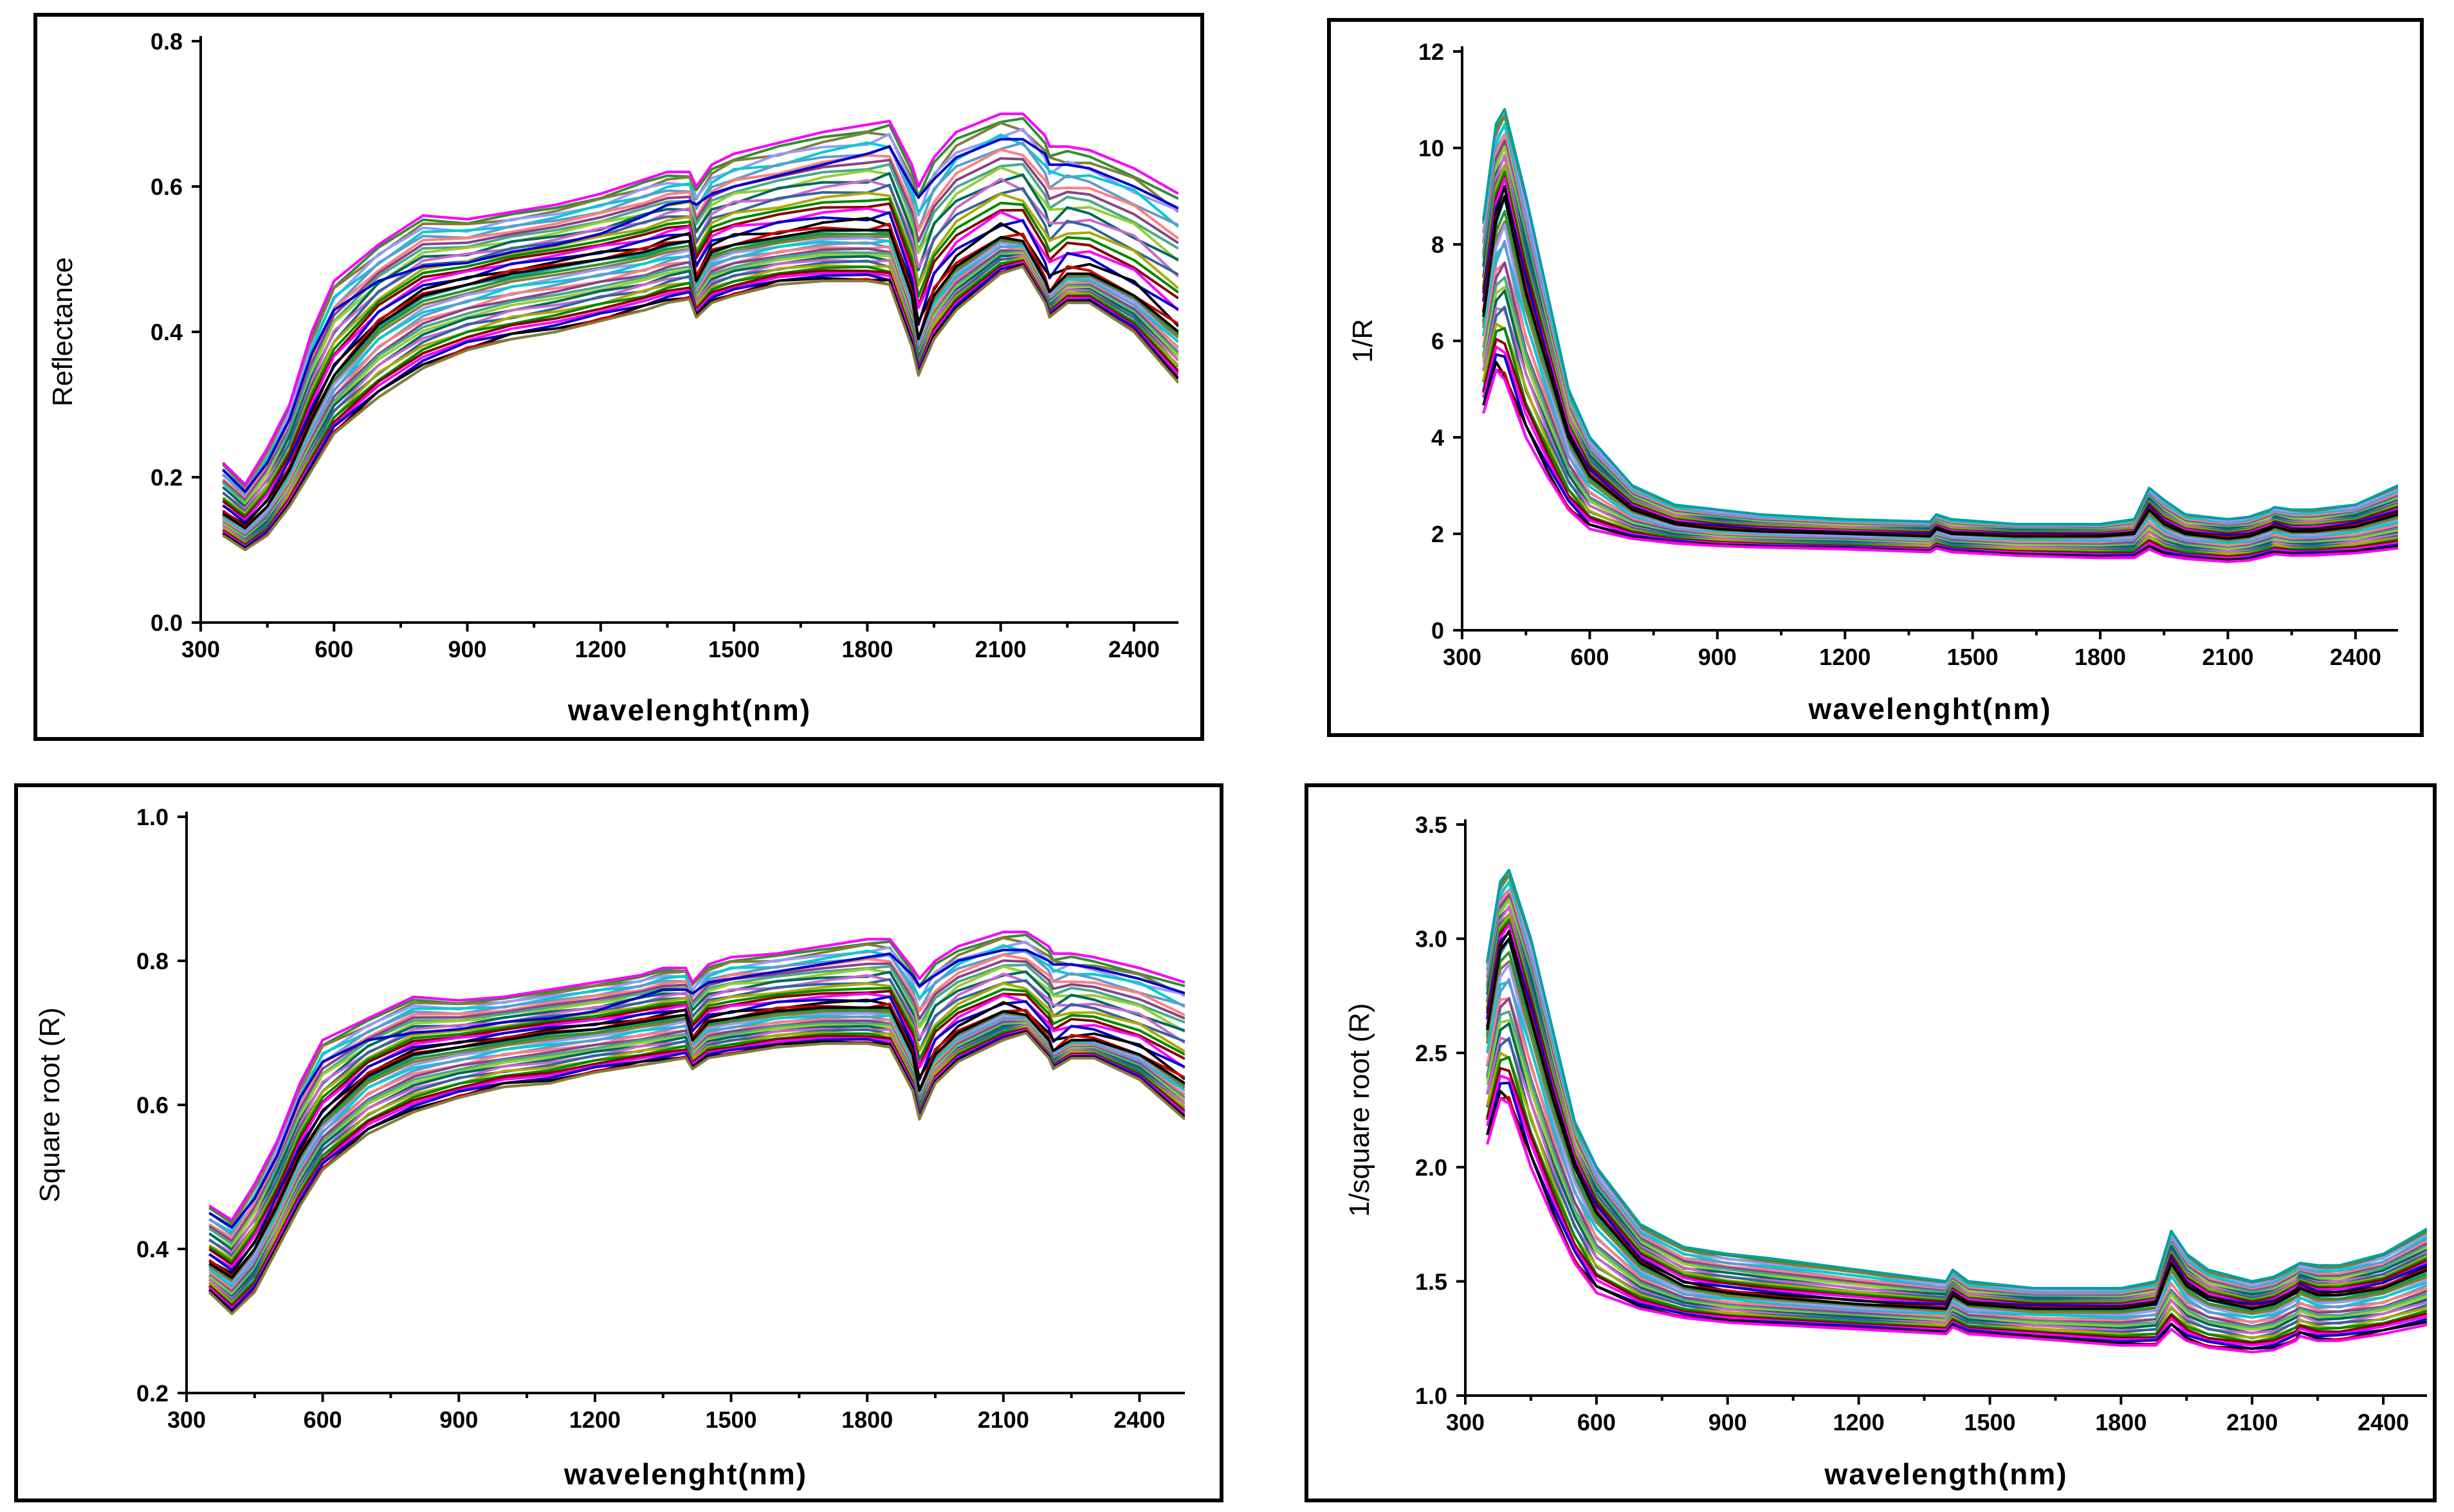 This screenshot has width=2454, height=1512. I want to click on y-tick-label: 3.5, so click(1431, 825).